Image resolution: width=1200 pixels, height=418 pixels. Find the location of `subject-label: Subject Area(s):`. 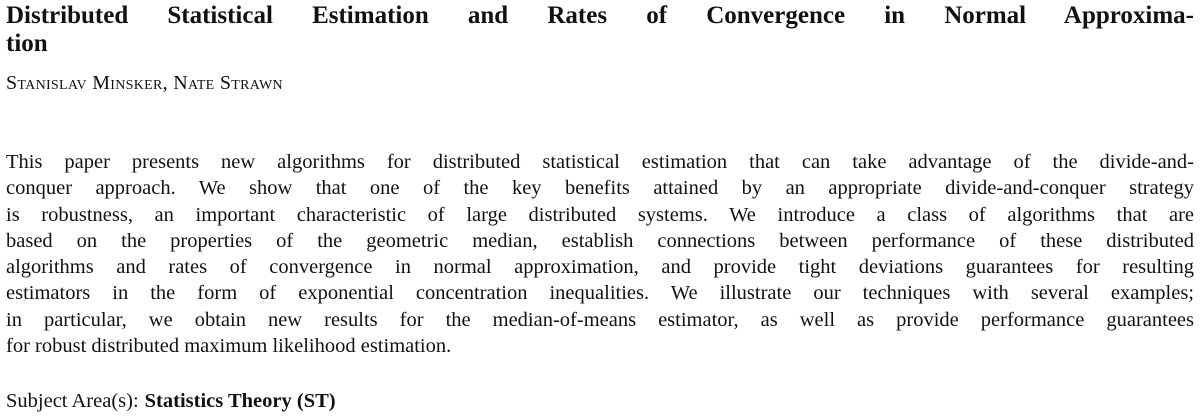

subject-label: Subject Area(s): is located at coordinates (72, 401).